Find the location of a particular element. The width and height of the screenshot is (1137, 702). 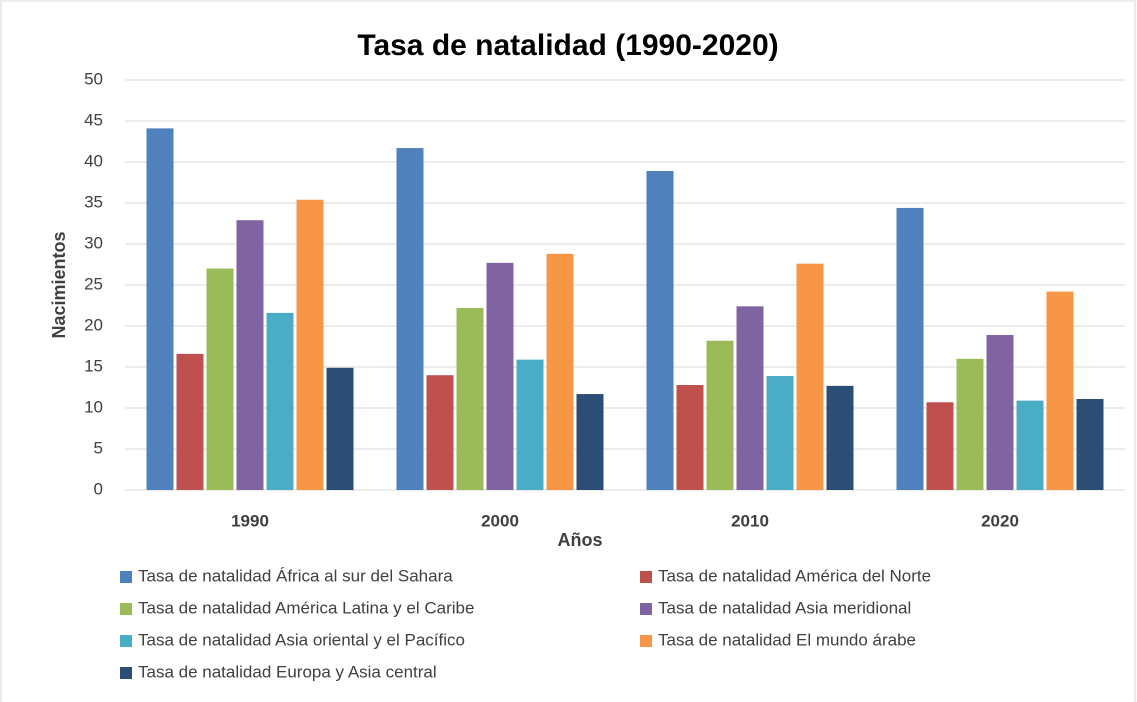

y-tick-label: 10 is located at coordinates (93, 406).